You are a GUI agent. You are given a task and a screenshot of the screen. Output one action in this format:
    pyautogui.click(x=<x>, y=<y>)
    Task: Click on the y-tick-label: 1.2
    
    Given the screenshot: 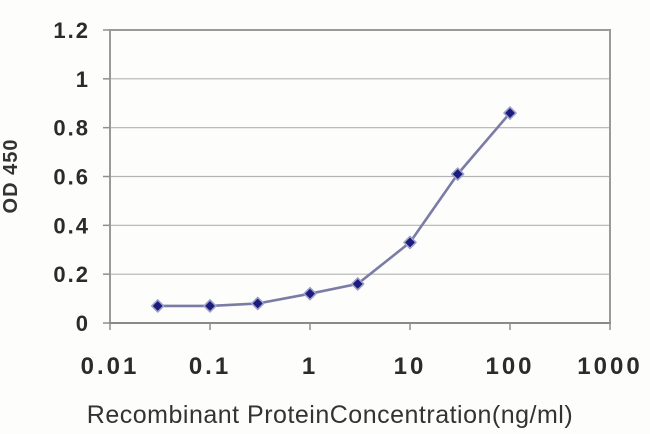 What is the action you would take?
    pyautogui.click(x=71, y=30)
    